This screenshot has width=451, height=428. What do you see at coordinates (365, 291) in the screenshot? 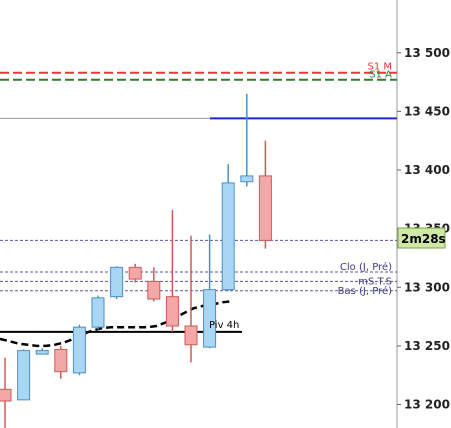
I see `level-label: Bas (J, Pré)` at bounding box center [365, 291].